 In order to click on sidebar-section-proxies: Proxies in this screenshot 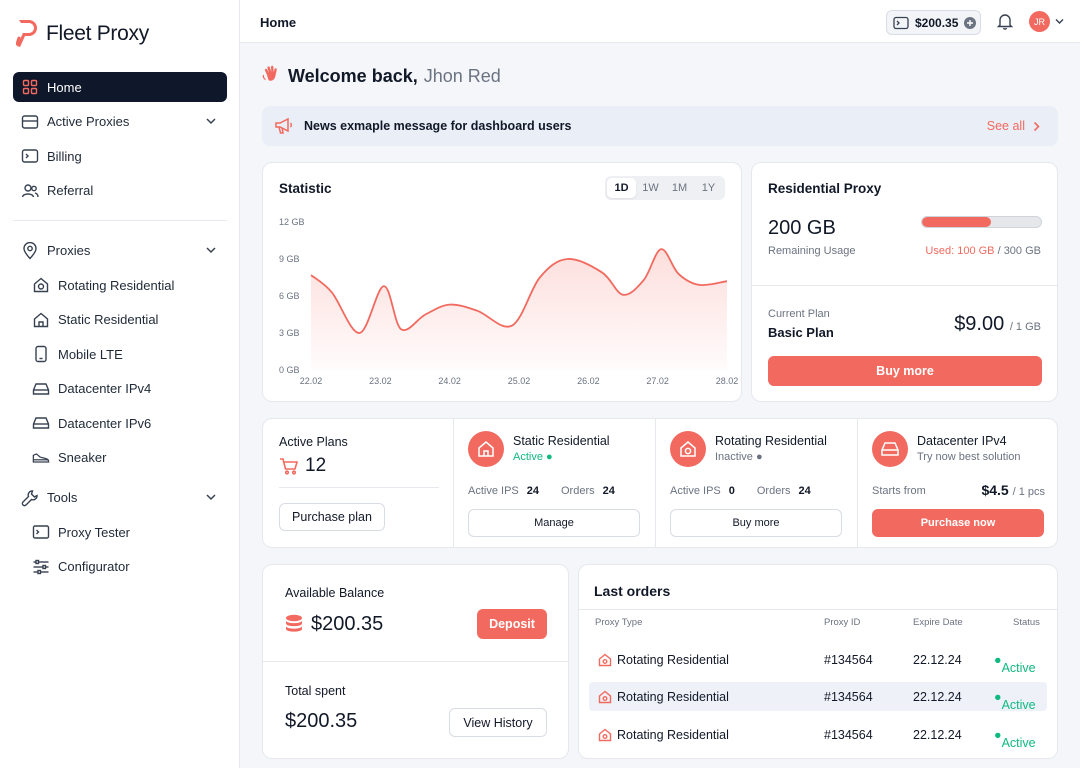, I will do `click(120, 251)`.